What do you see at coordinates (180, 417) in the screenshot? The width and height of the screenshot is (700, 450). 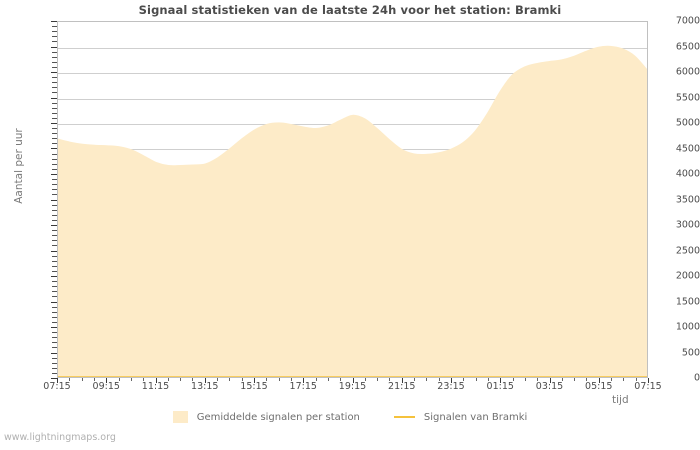 I see `legend-area-swatch-icon` at bounding box center [180, 417].